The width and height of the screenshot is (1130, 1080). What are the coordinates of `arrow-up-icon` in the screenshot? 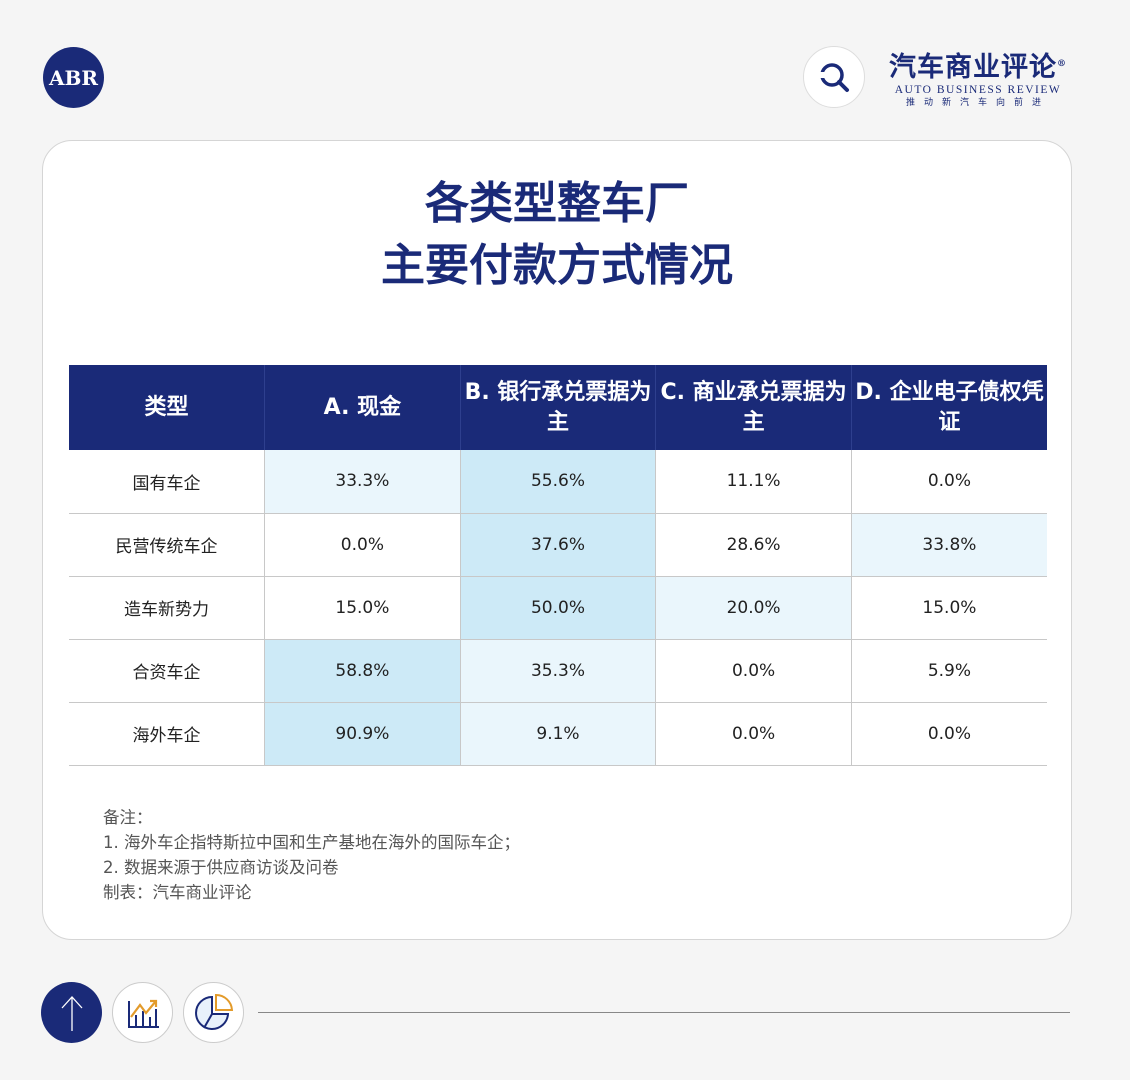 It's located at (71, 1013).